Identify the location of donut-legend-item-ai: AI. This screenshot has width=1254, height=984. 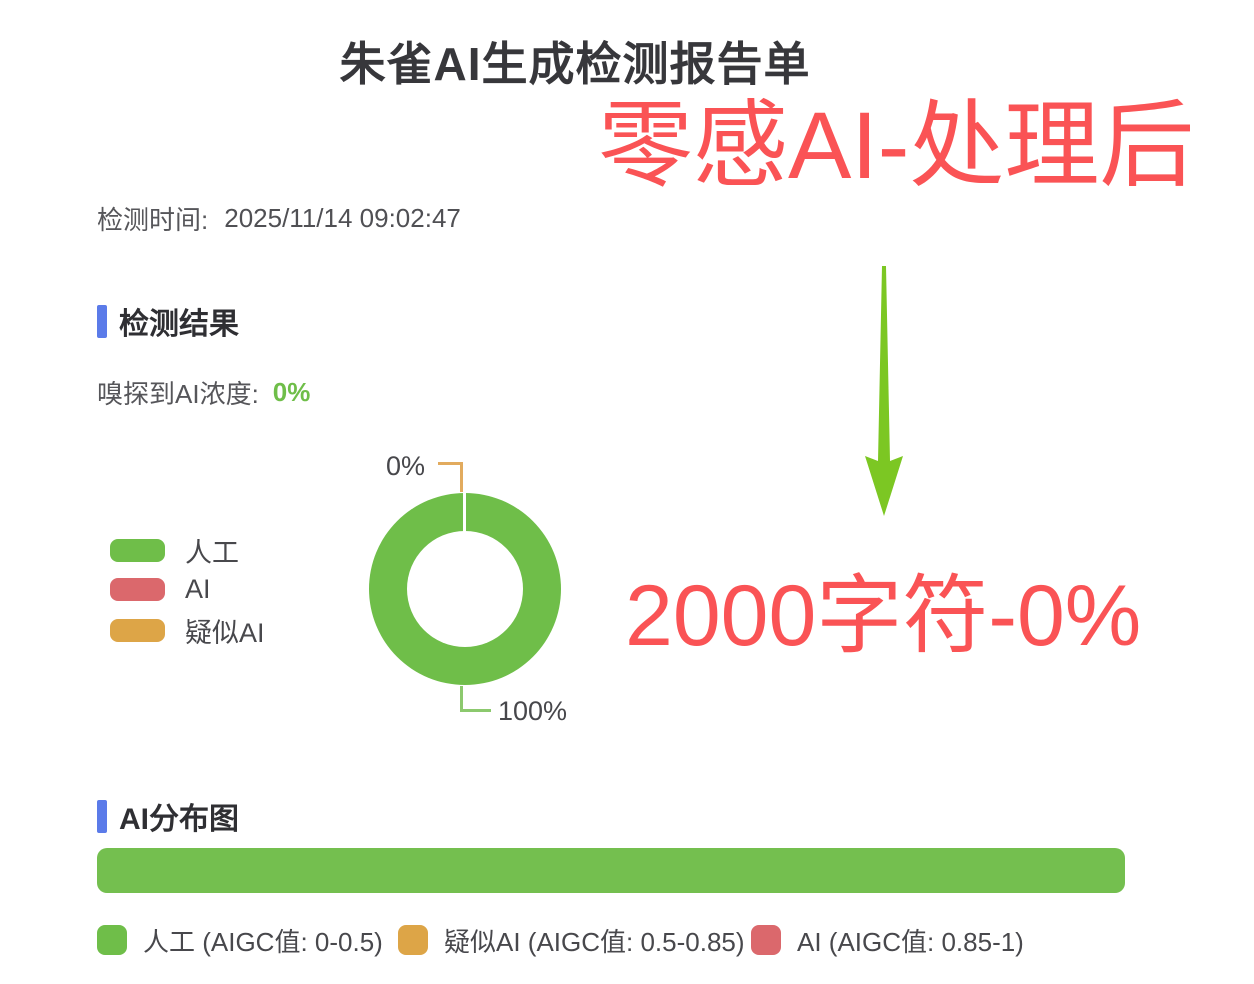
(160, 589).